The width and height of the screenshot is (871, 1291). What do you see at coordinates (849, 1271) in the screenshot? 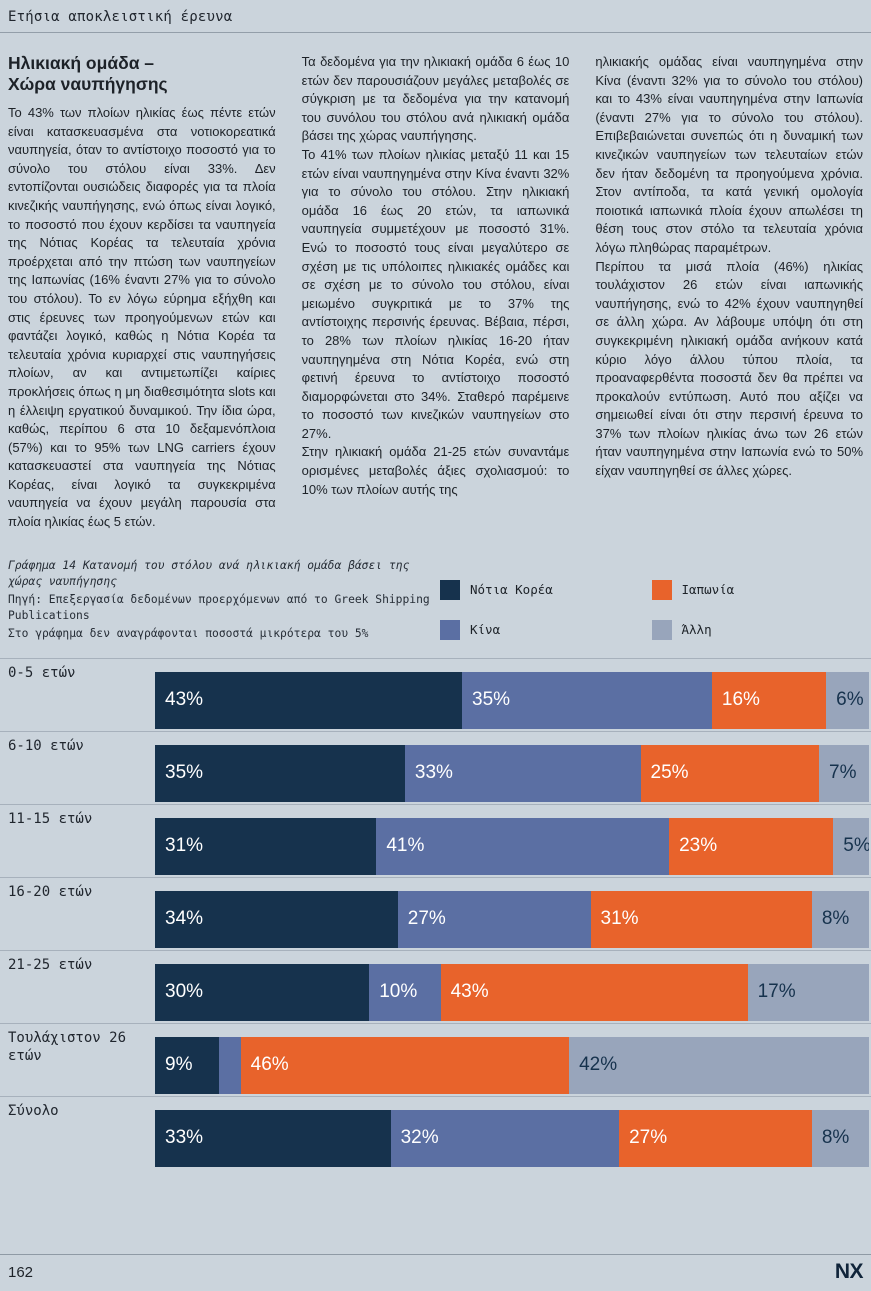
I see `publisher-logo: NX` at bounding box center [849, 1271].